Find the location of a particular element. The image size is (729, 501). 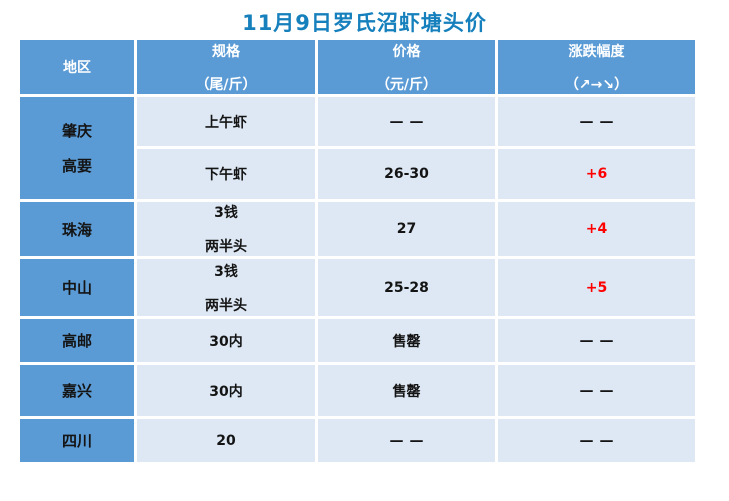

price-cell: 26-30 is located at coordinates (406, 174).